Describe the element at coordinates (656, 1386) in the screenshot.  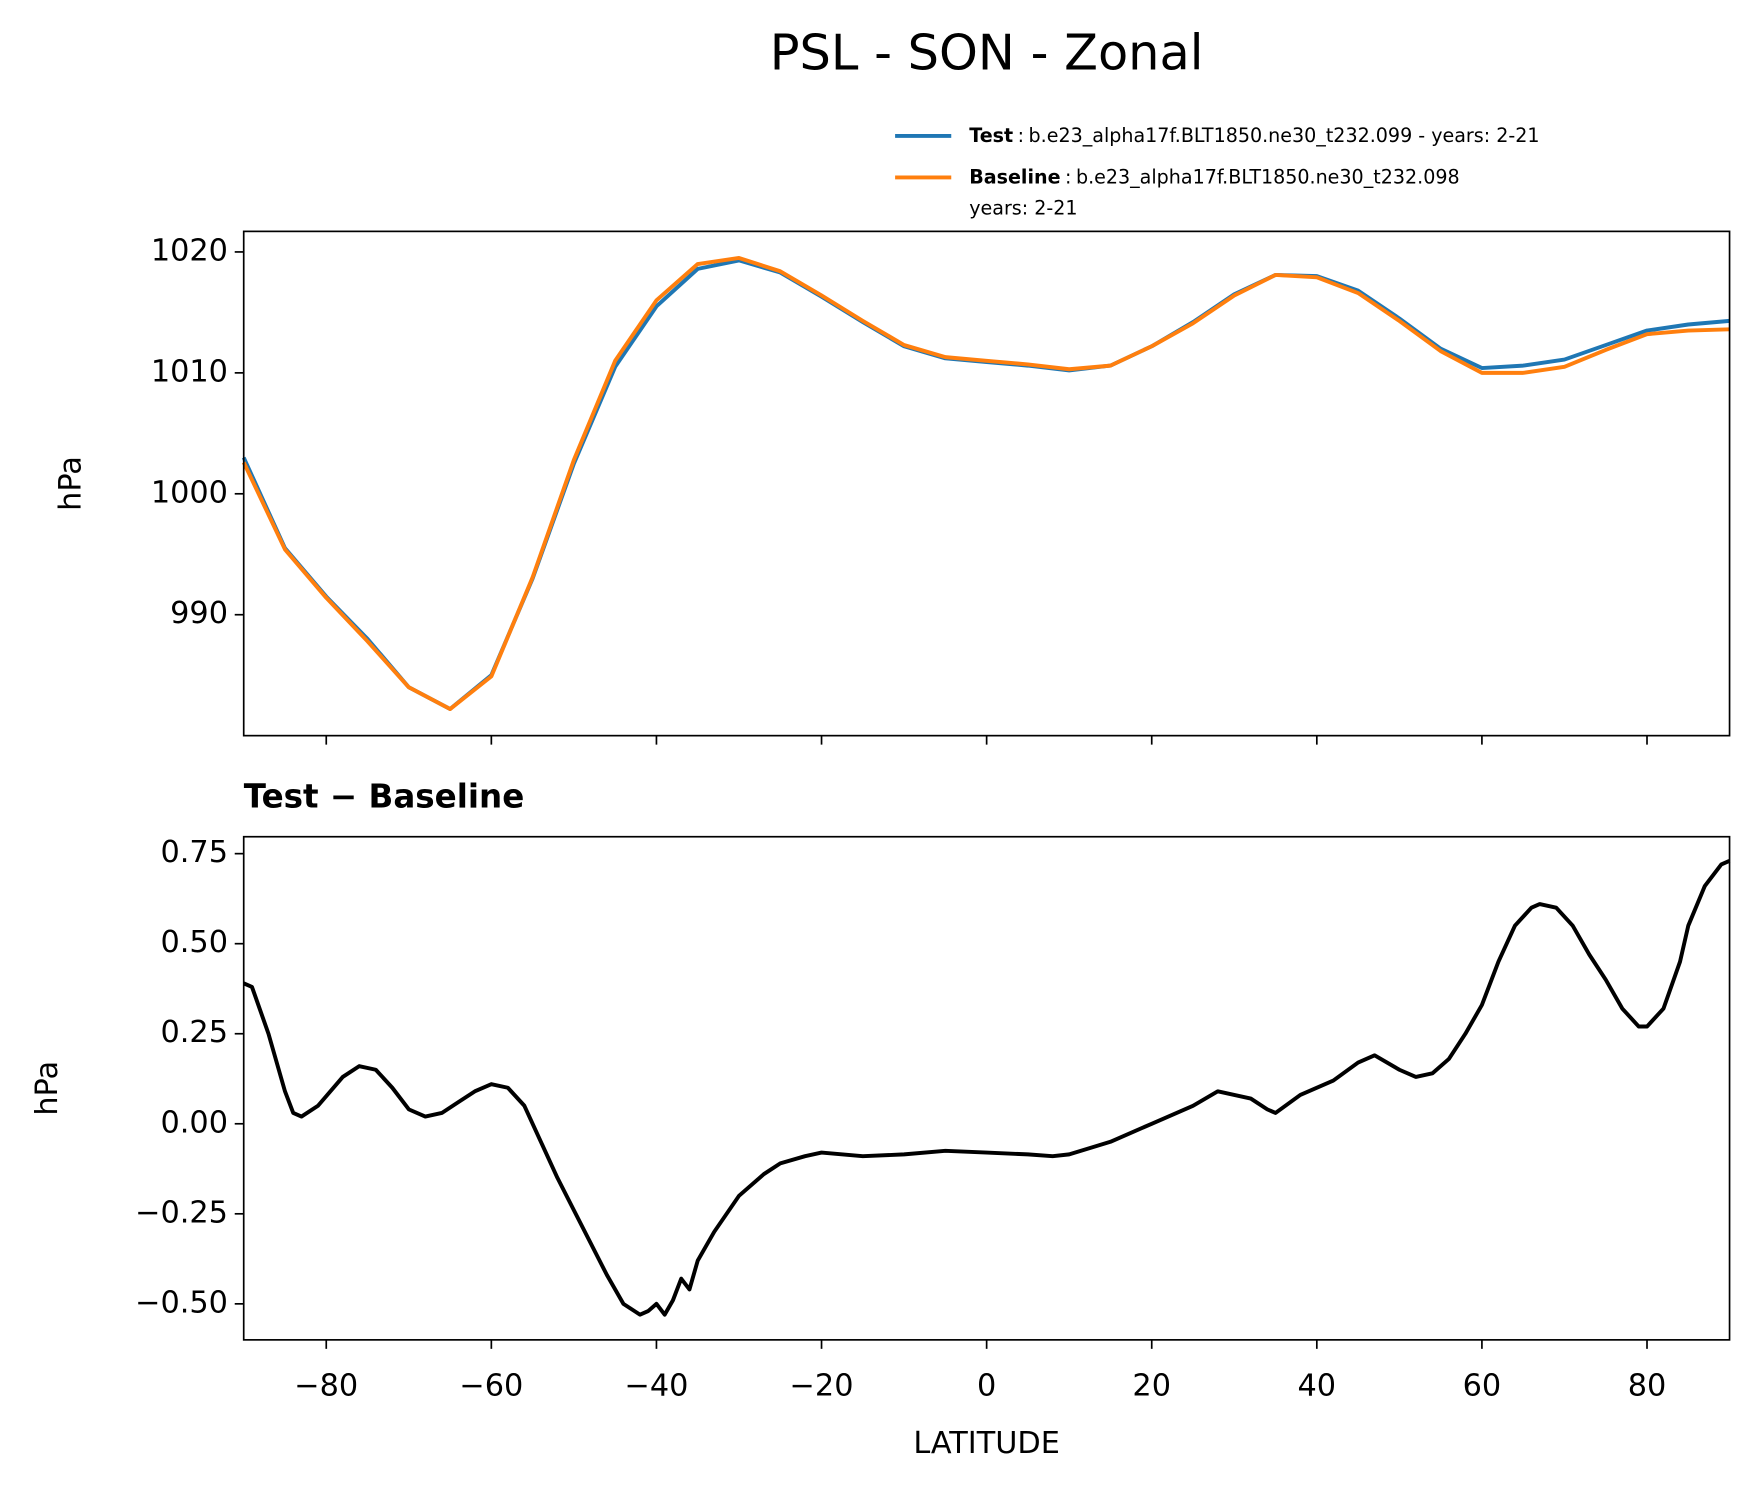
I see `x-tick-label: −40` at that location.